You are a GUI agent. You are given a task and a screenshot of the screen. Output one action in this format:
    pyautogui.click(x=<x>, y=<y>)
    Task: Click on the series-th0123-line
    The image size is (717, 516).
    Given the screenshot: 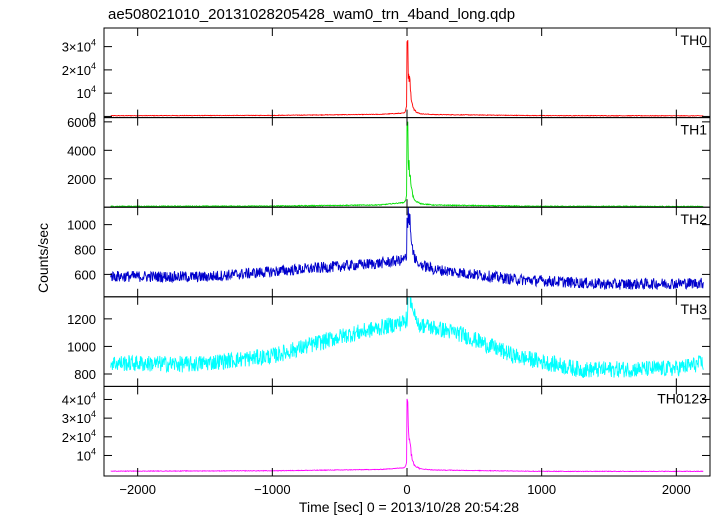 What is the action you would take?
    pyautogui.click(x=407, y=435)
    